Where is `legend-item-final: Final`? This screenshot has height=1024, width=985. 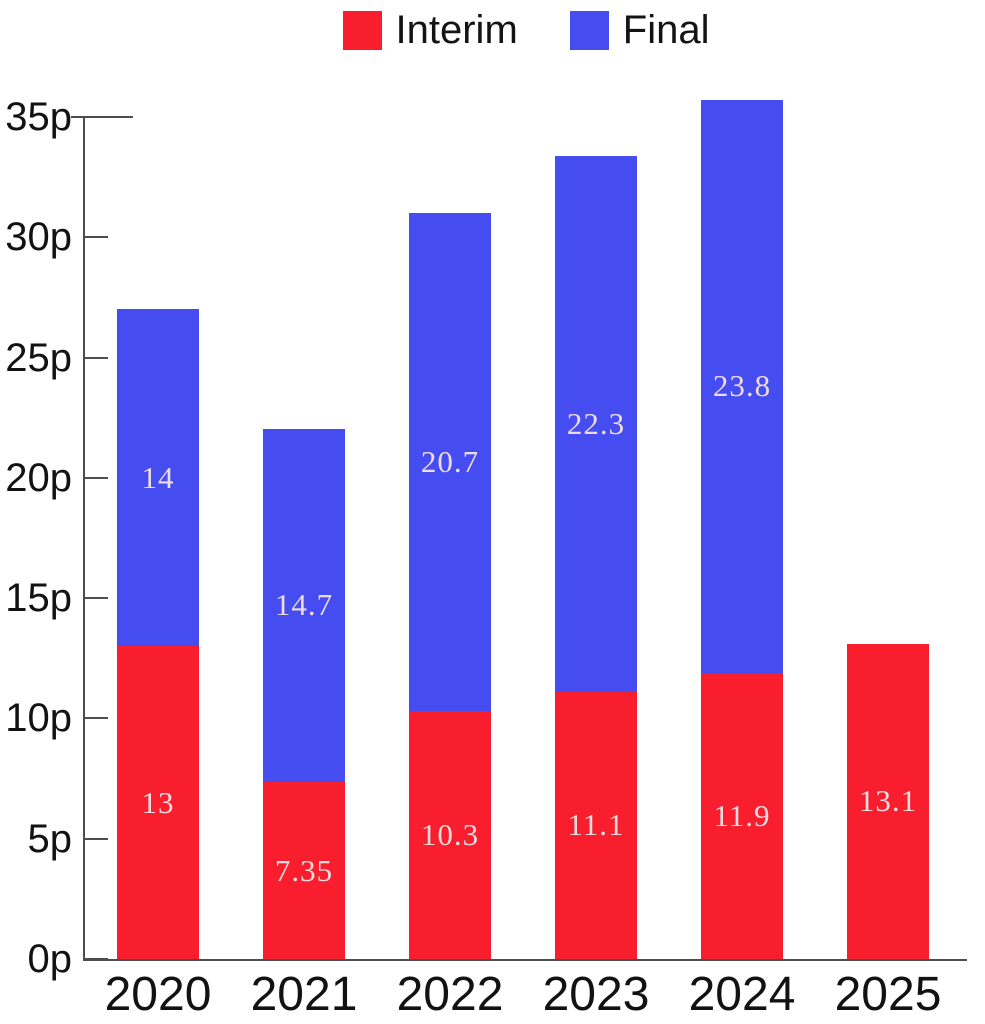
legend-item-final: Final is located at coordinates (639, 30).